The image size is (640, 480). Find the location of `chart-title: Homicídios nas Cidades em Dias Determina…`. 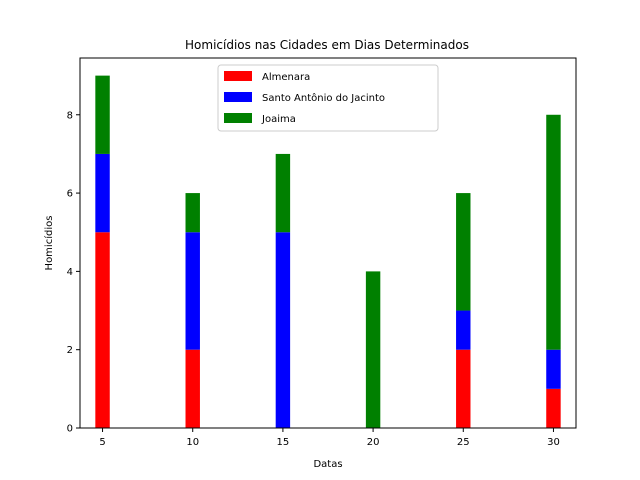

chart-title: Homicídios nas Cidades em Dias Determina… is located at coordinates (327, 45).